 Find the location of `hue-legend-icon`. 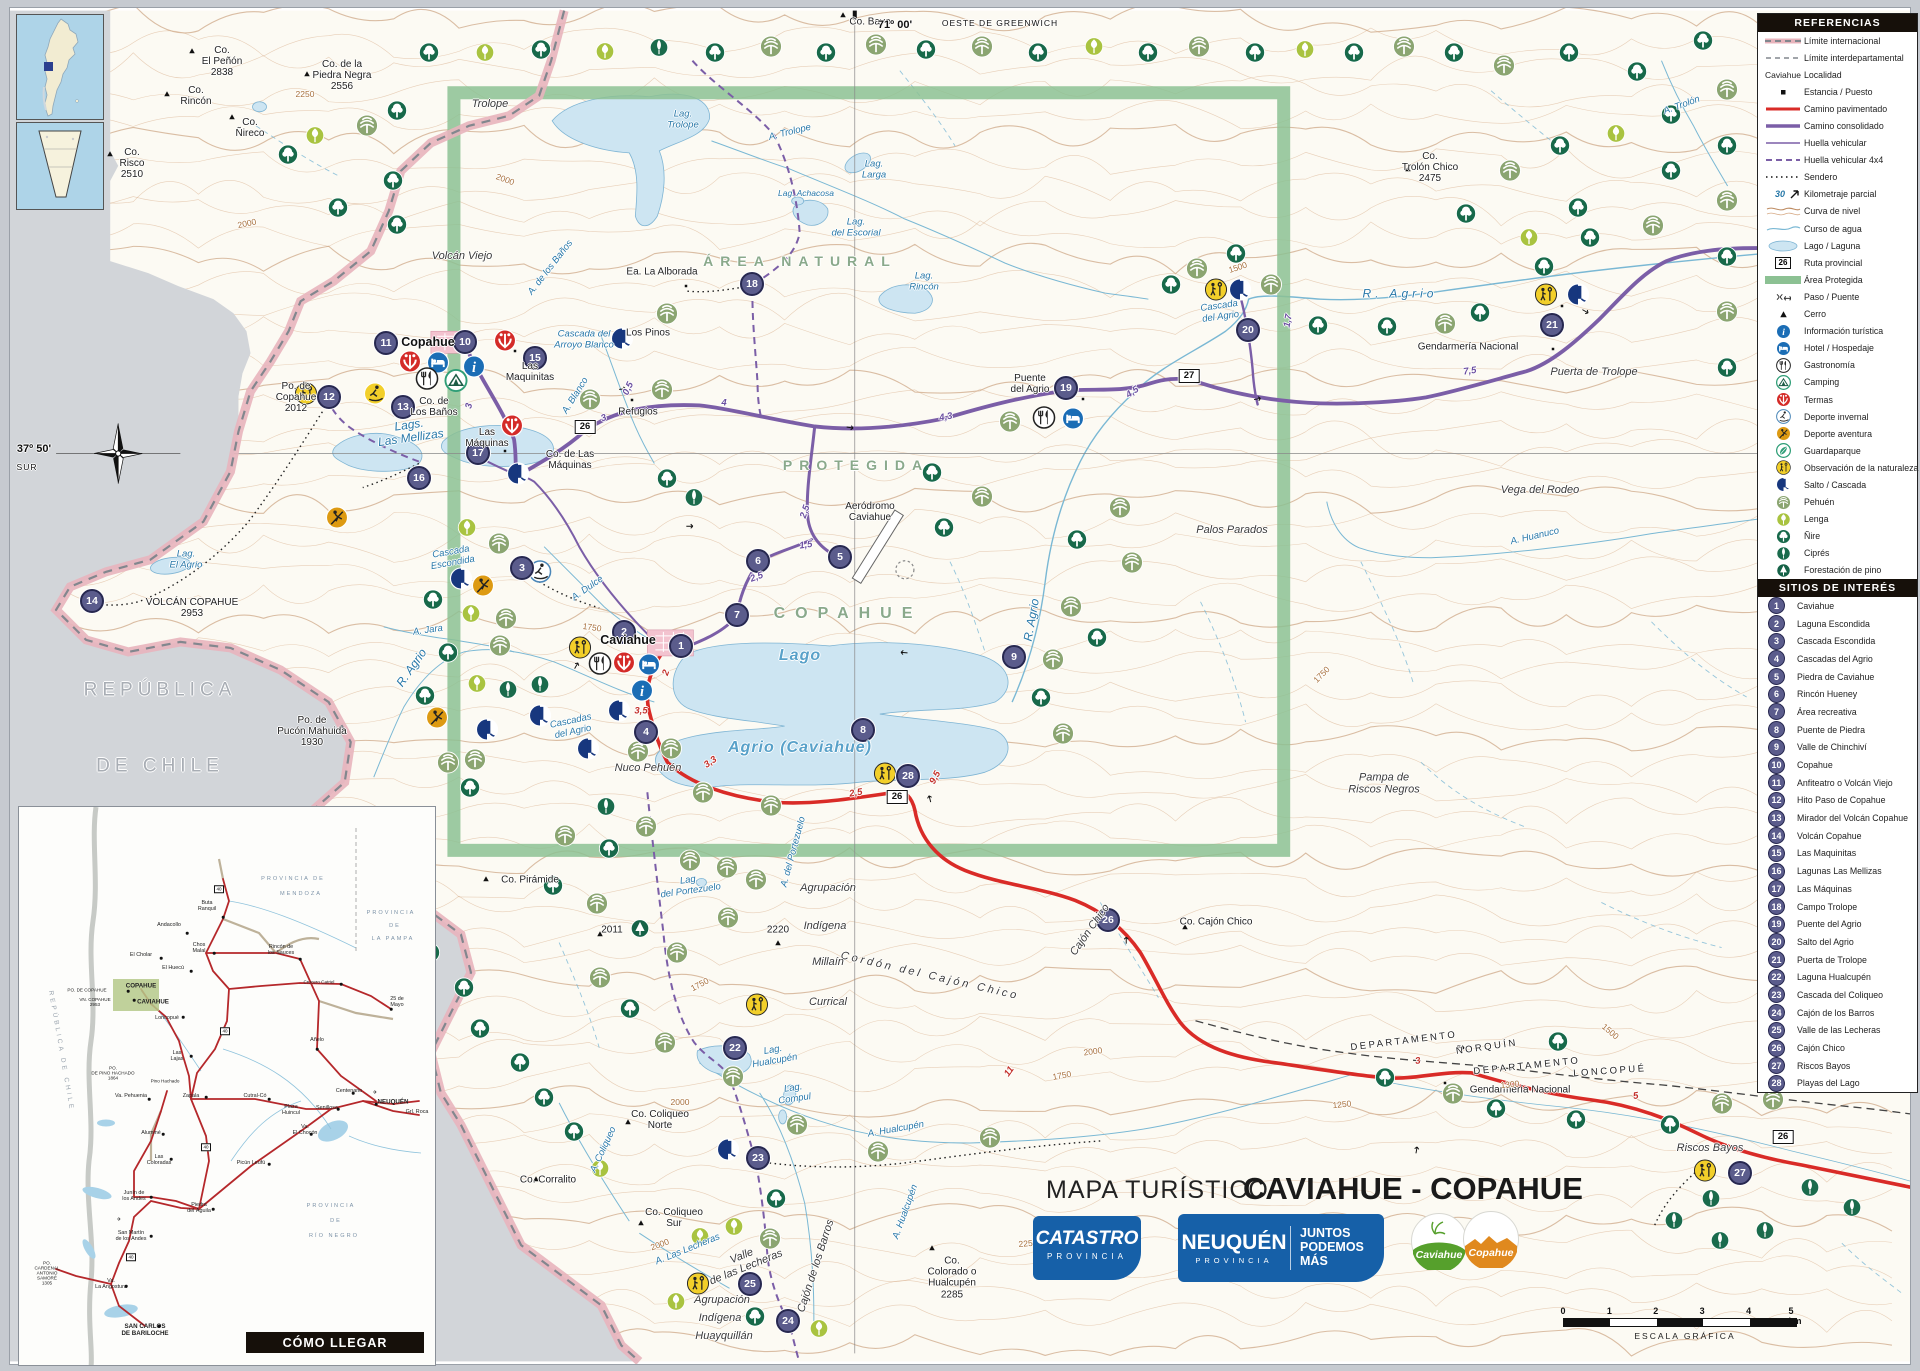

hue-legend-icon is located at coordinates (1783, 143).